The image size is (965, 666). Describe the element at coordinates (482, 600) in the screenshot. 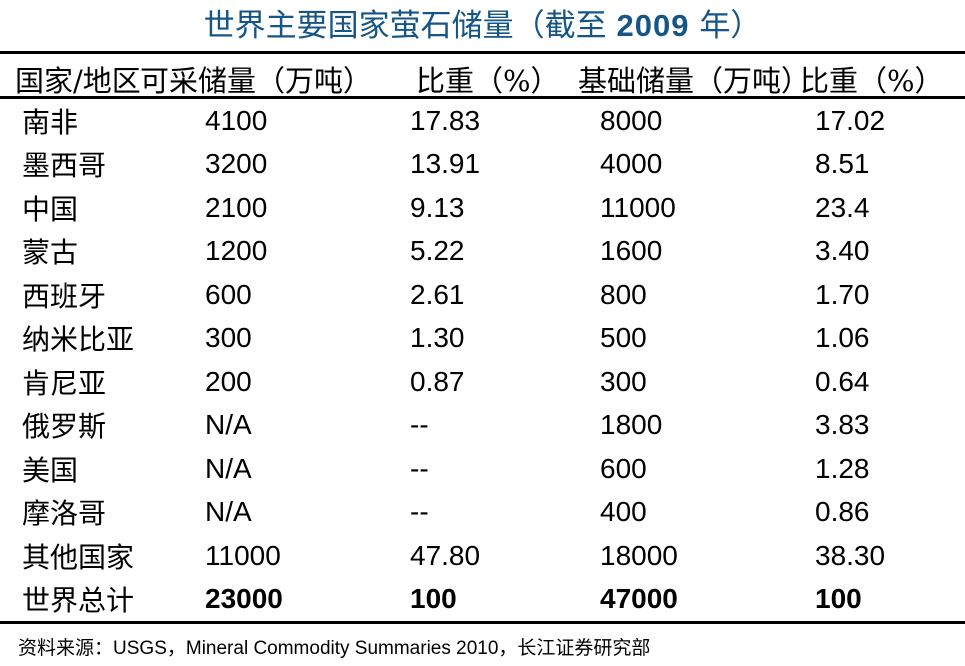

I see `table-row-total: 世界总计 23000 100 47000 100` at that location.